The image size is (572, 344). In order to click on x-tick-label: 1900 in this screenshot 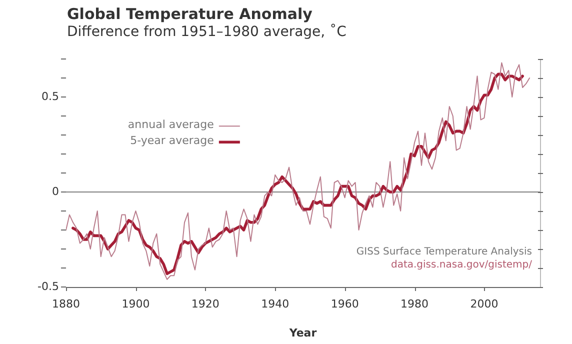, I will do `click(136, 303)`.